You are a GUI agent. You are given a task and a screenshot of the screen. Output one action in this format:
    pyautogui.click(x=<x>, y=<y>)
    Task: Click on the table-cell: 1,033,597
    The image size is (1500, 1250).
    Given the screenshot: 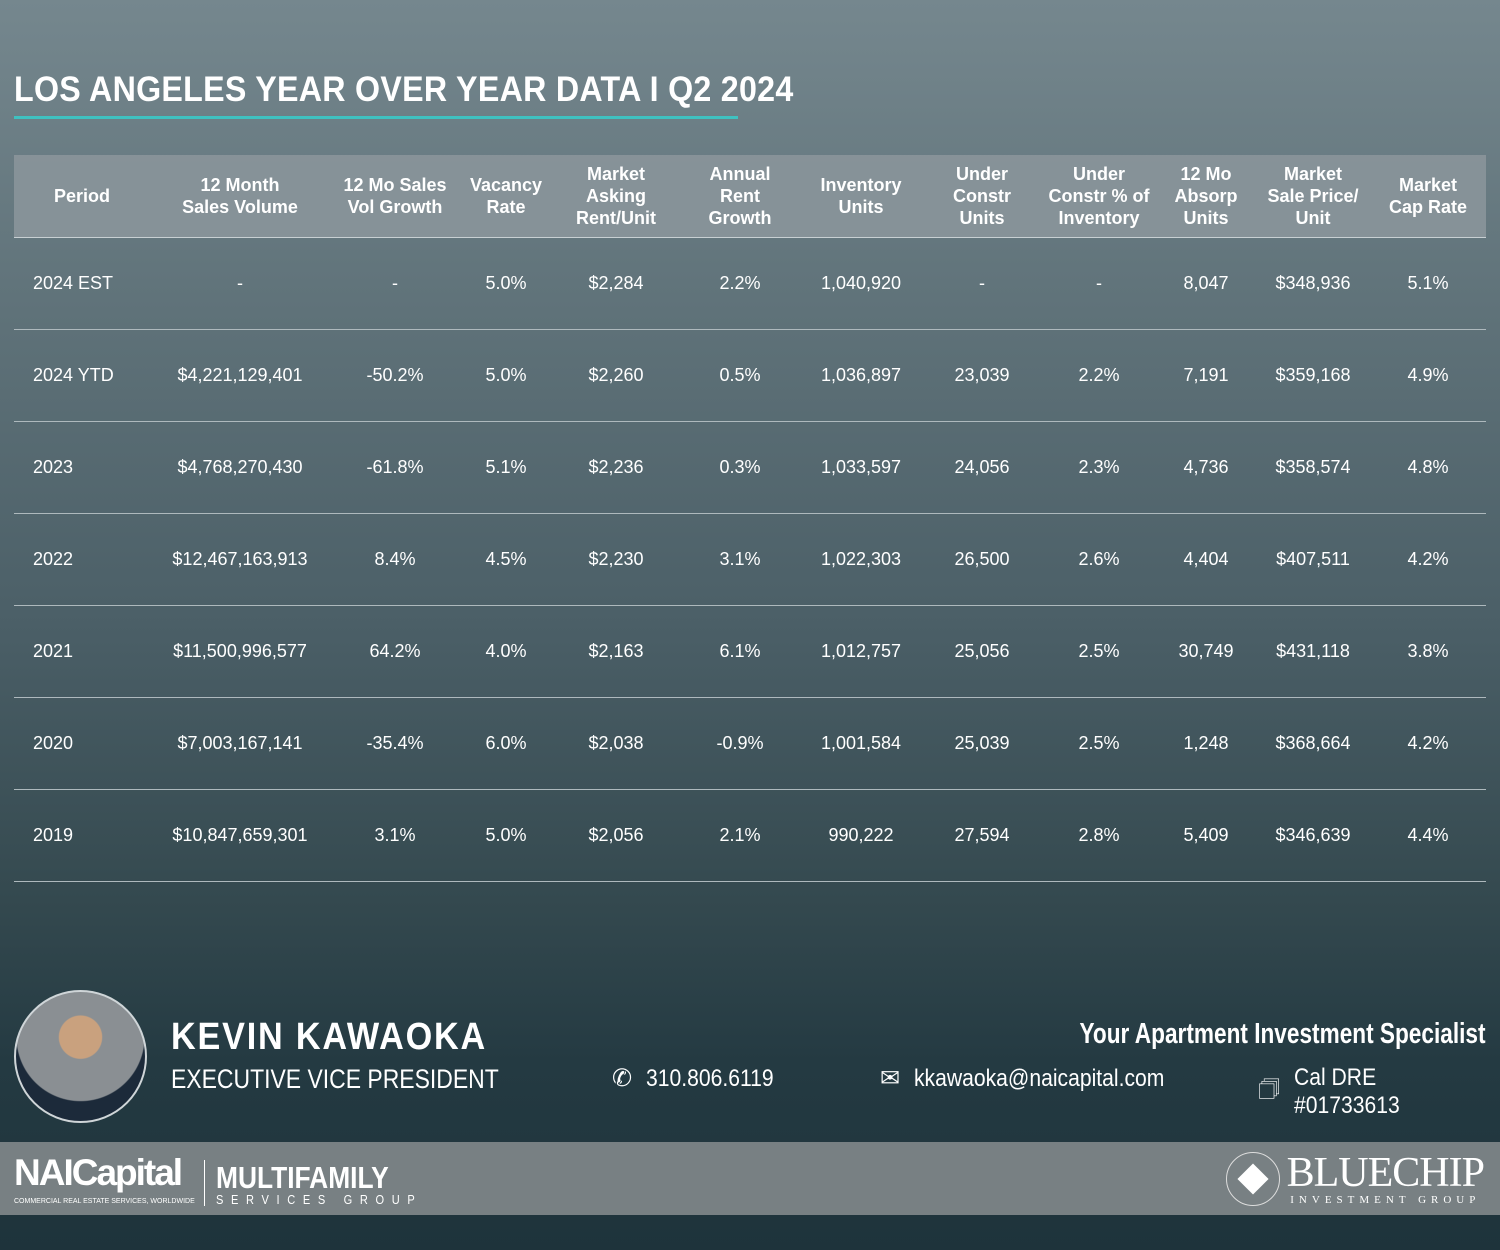 What is the action you would take?
    pyautogui.click(x=861, y=467)
    